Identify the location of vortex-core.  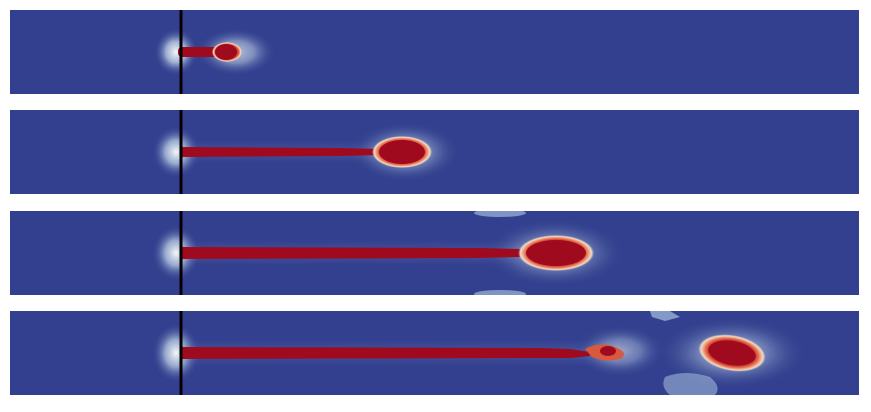
(732, 353).